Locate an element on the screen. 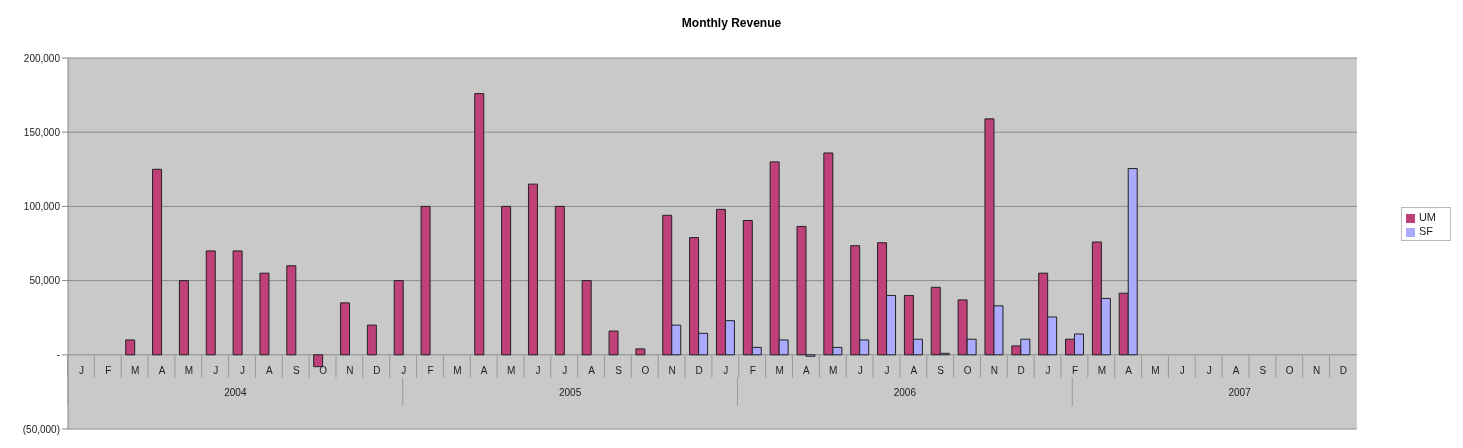 The height and width of the screenshot is (448, 1463). y-tick-label: (50,000) is located at coordinates (41, 429).